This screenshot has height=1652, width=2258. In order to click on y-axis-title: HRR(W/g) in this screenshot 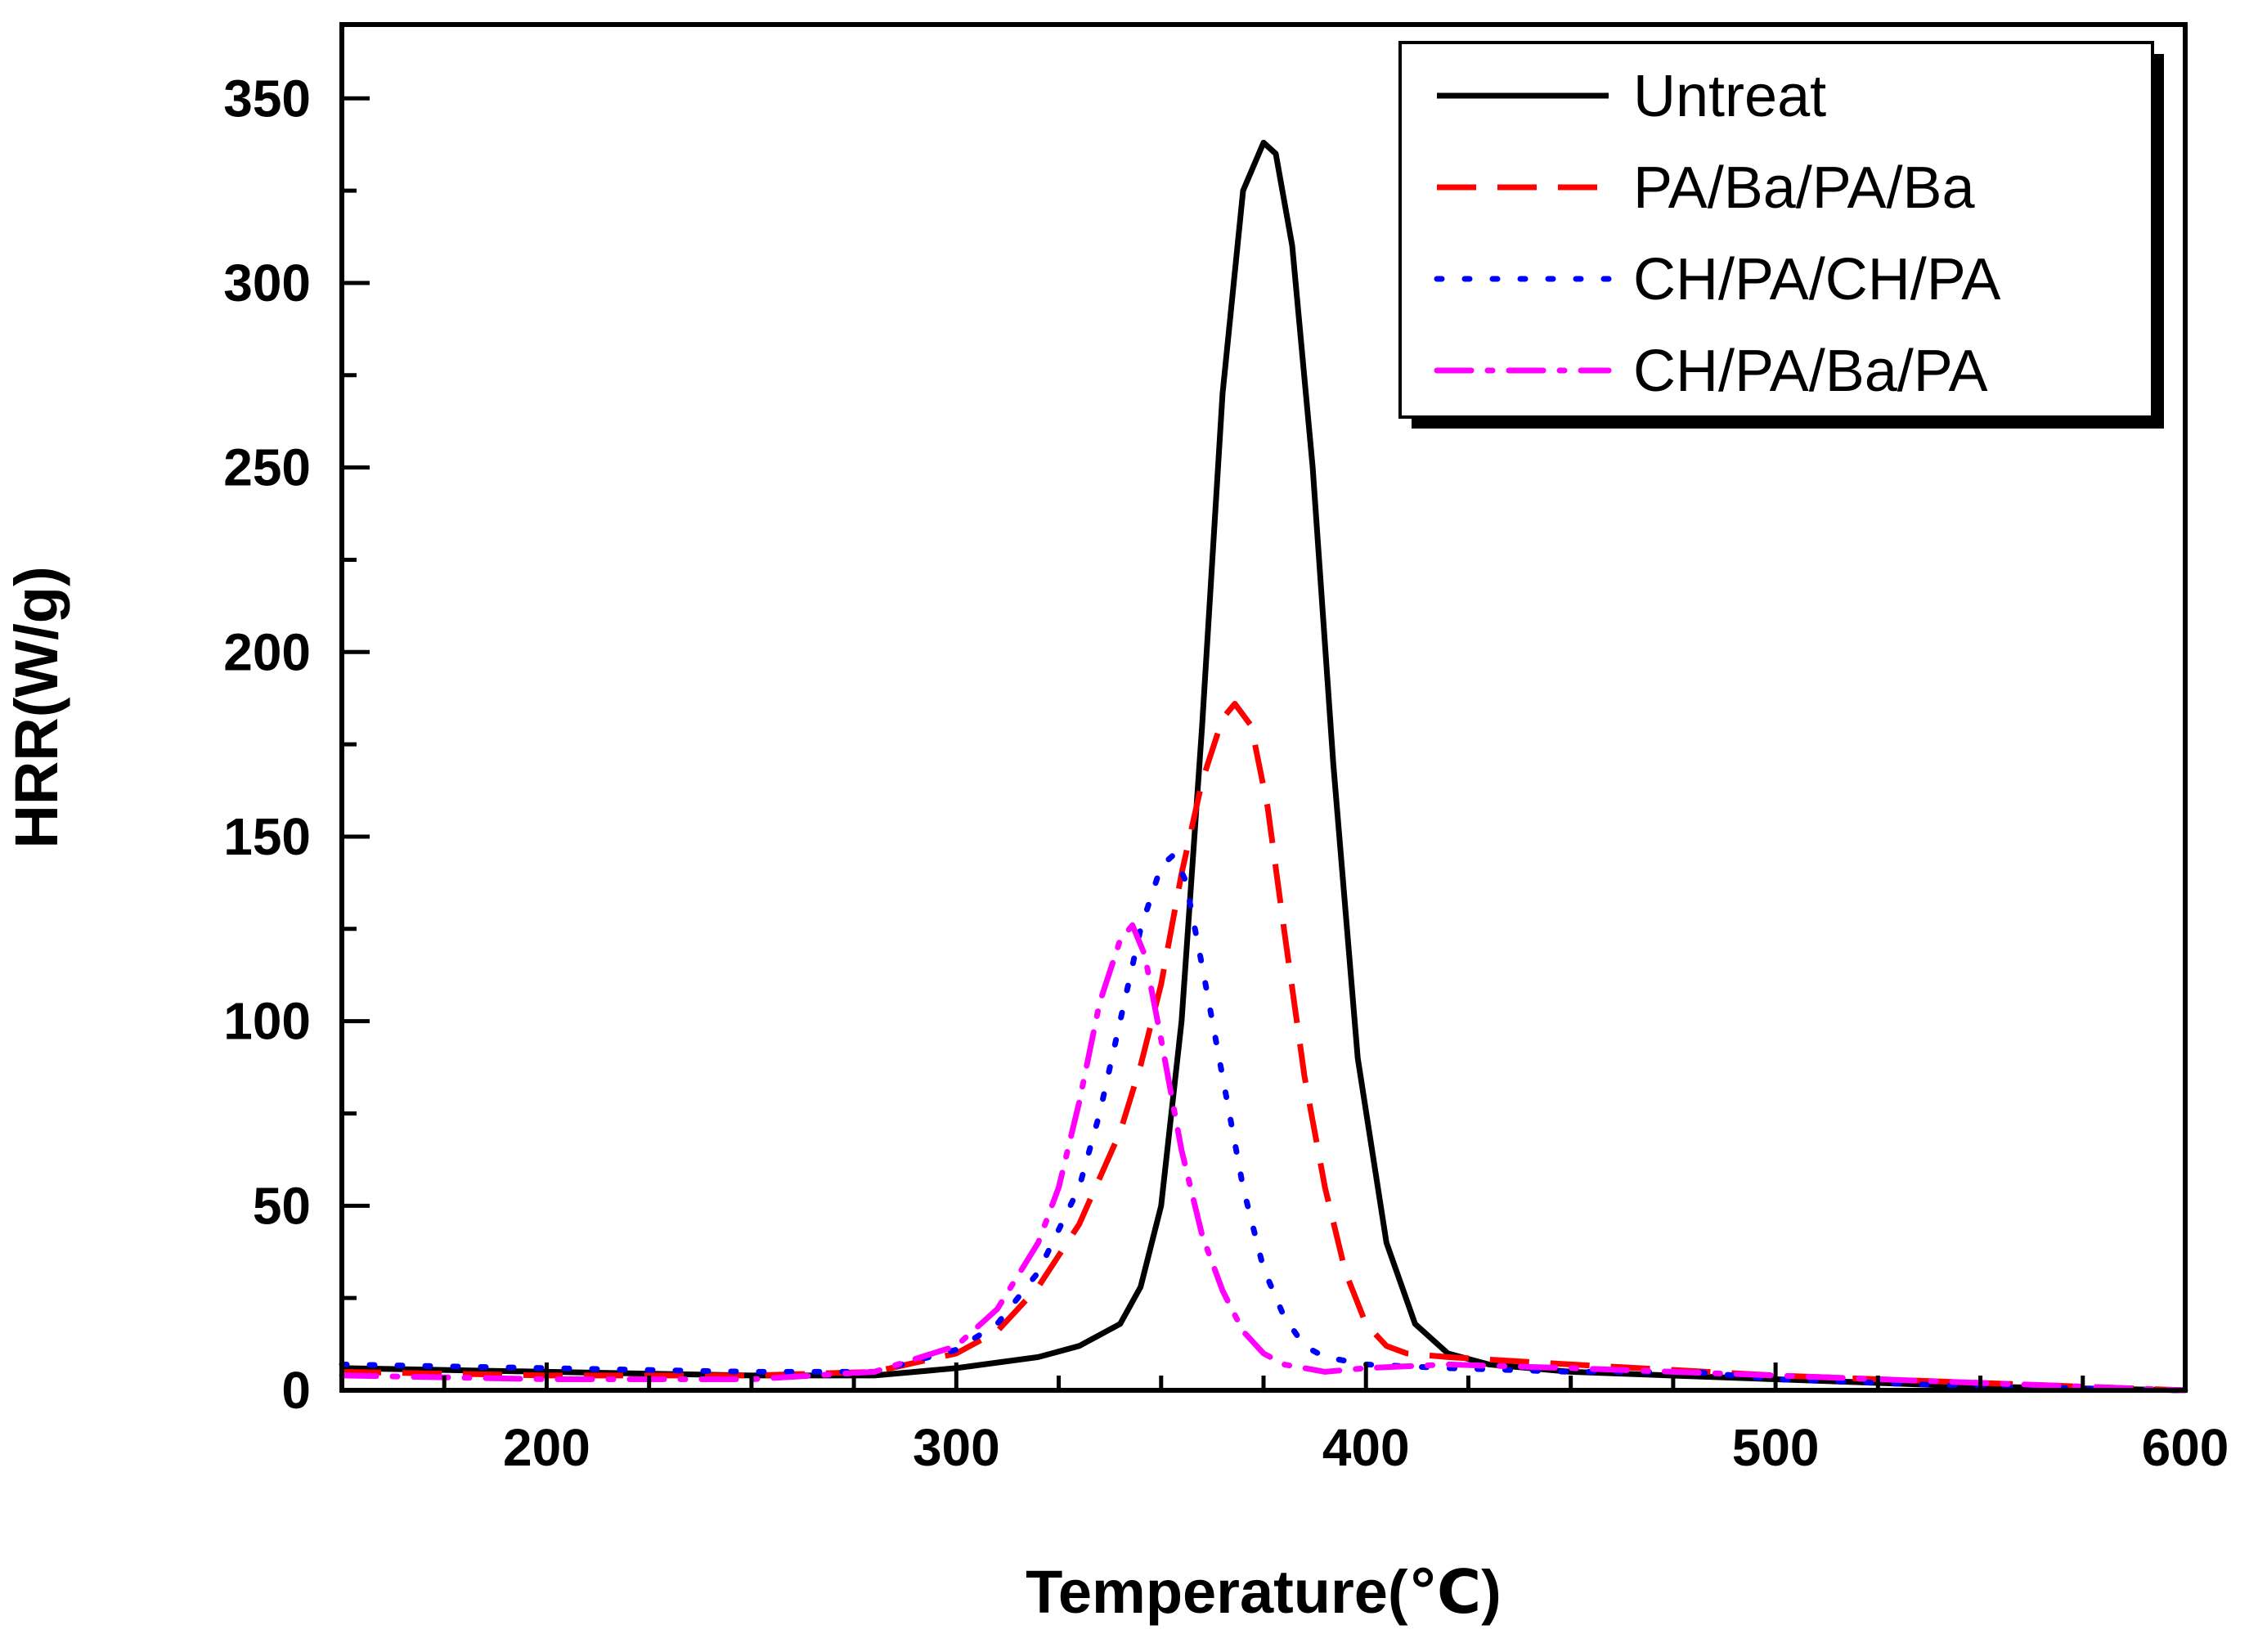, I will do `click(36, 707)`.